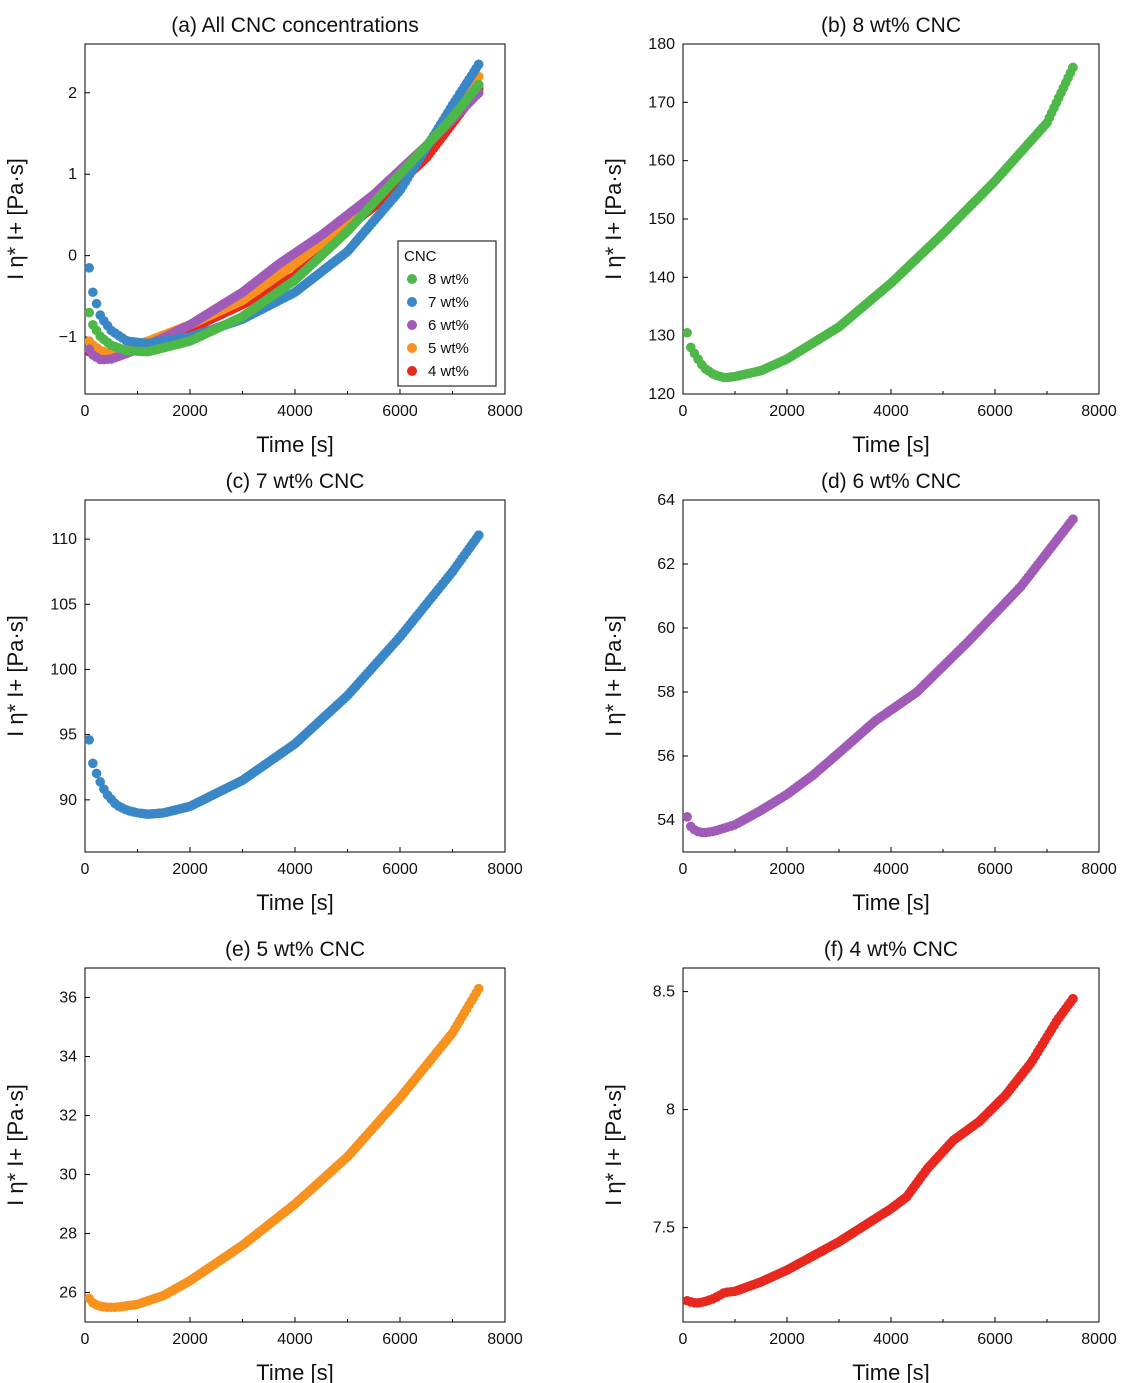 This screenshot has height=1383, width=1123. I want to click on legend: CNC 8 wt% 7 wt% 6 wt% 5 wt% 4 wt%, so click(447, 313).